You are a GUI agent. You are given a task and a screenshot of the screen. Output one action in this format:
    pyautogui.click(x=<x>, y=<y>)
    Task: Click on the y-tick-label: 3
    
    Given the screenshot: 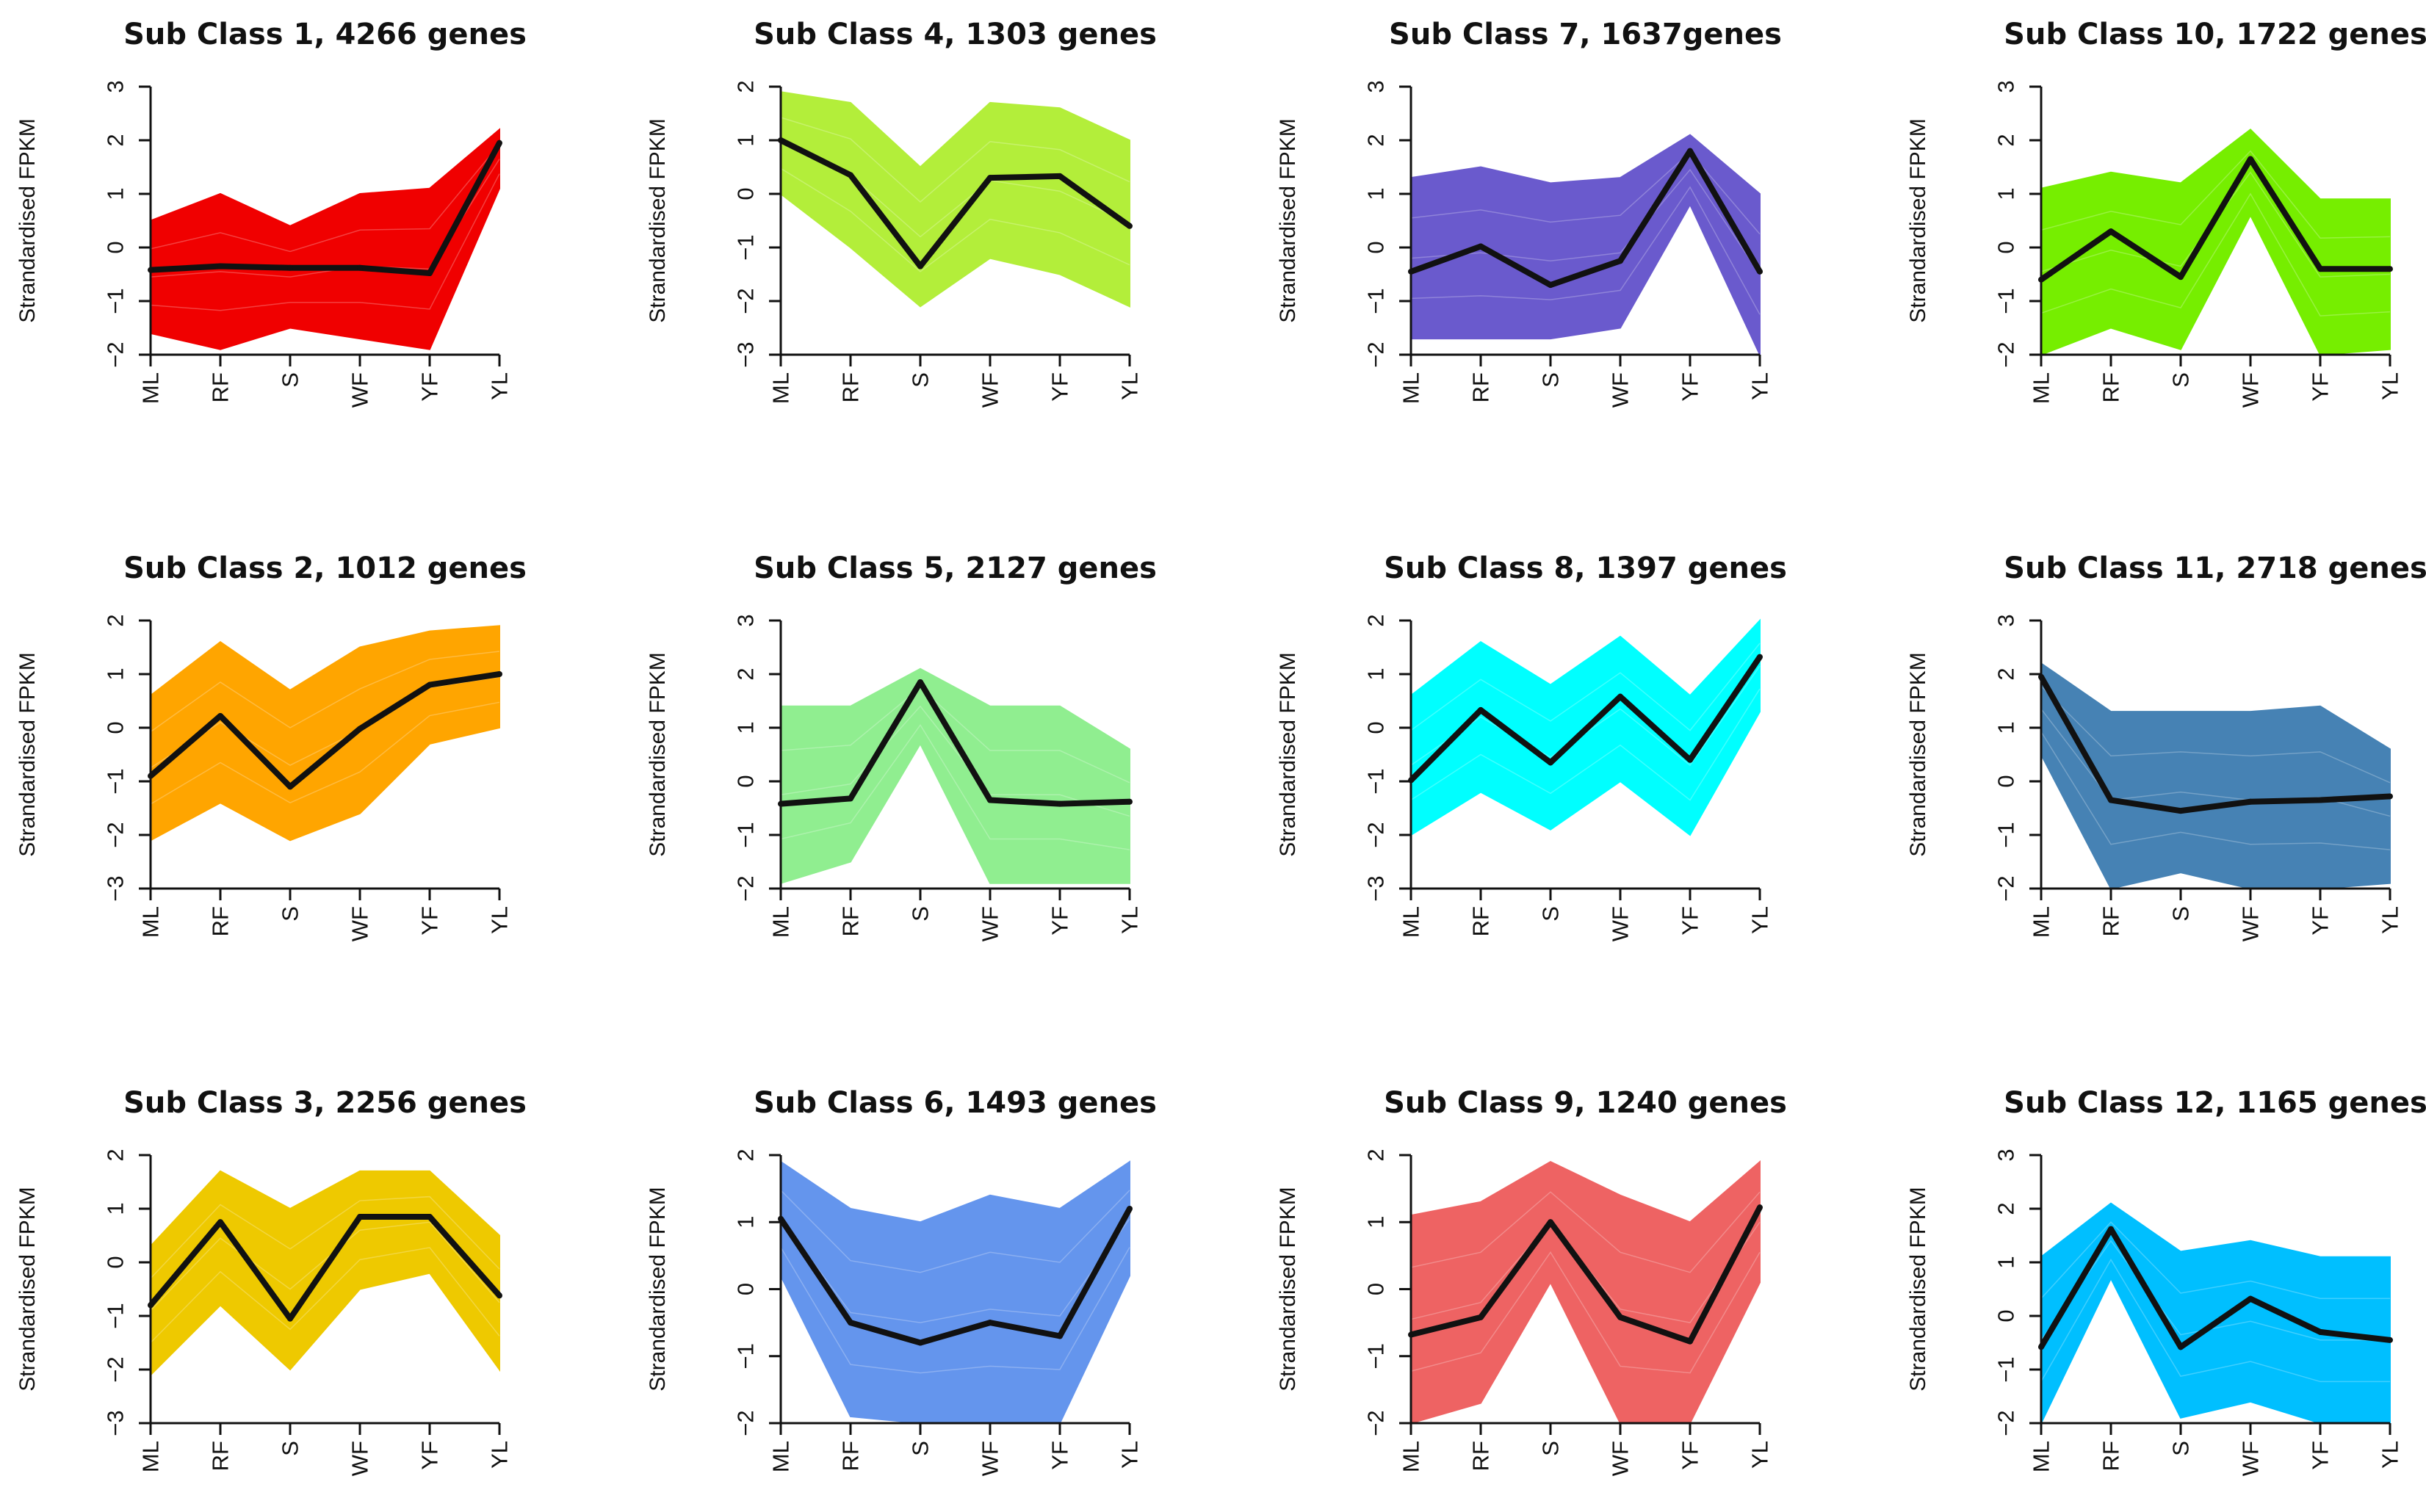 What is the action you would take?
    pyautogui.click(x=2006, y=1155)
    